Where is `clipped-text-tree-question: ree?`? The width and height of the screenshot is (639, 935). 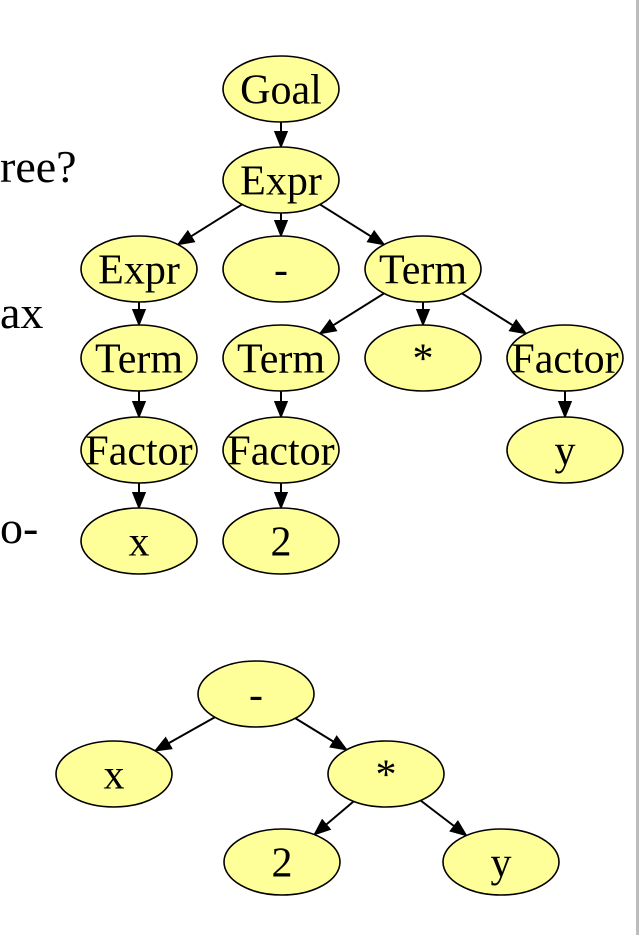
clipped-text-tree-question: ree? is located at coordinates (38, 166).